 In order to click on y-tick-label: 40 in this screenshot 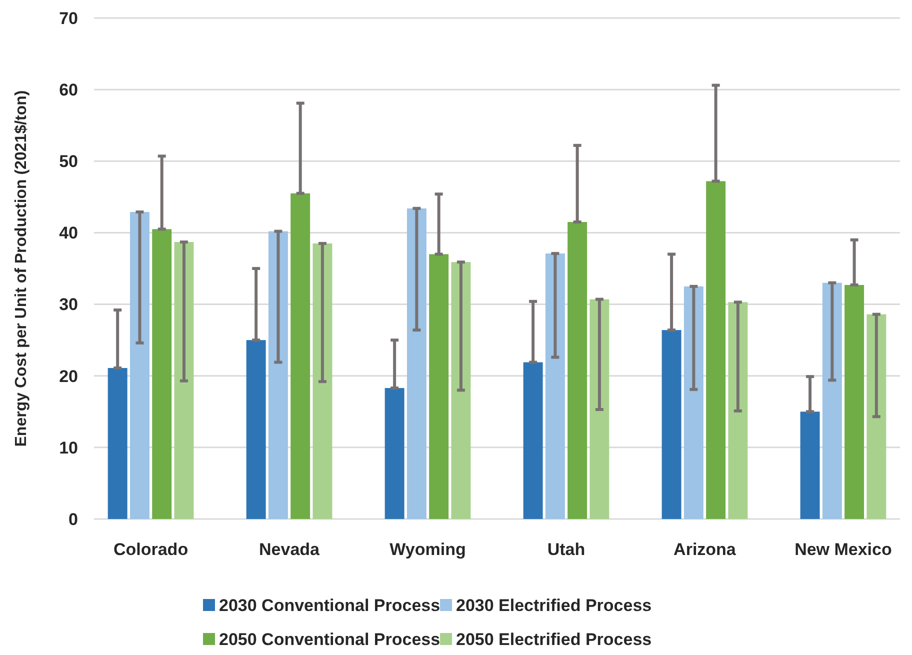, I will do `click(68, 233)`.